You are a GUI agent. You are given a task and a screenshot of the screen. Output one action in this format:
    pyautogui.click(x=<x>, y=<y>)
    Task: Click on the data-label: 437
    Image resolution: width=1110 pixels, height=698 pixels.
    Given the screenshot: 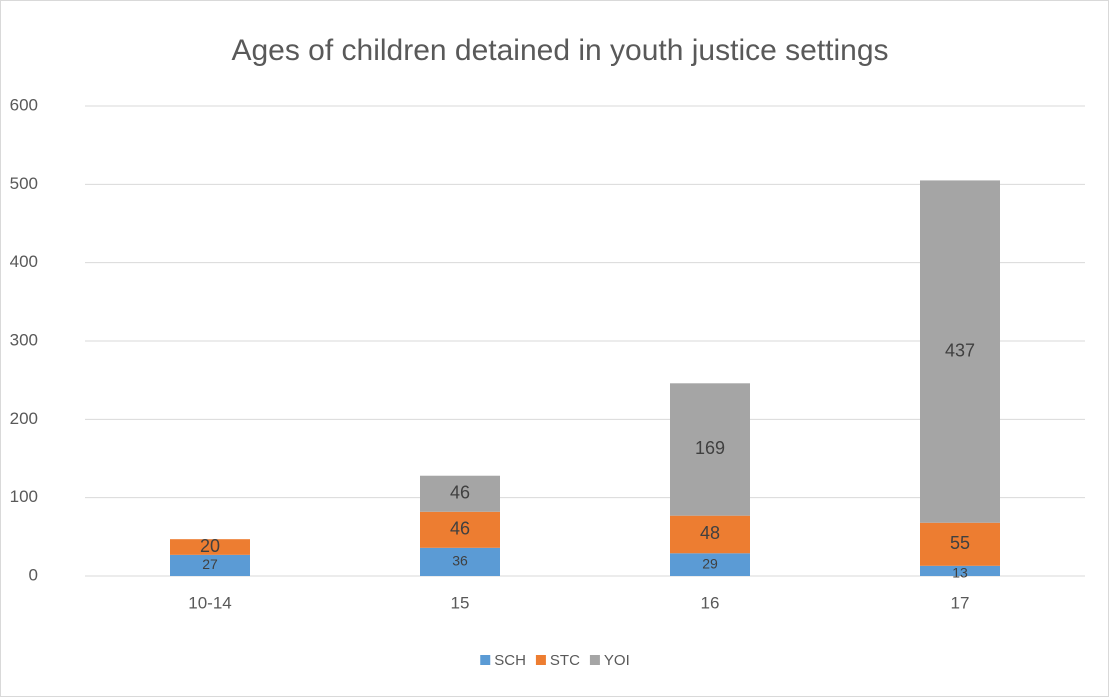 What is the action you would take?
    pyautogui.click(x=960, y=350)
    